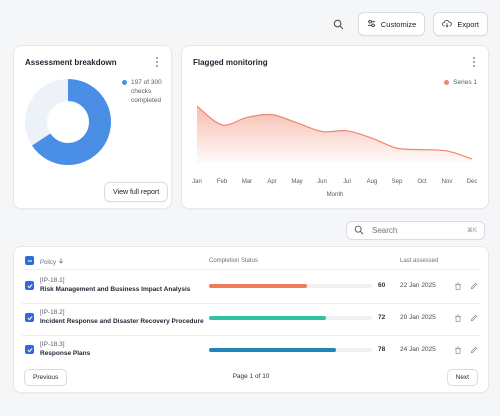 Image resolution: width=500 pixels, height=416 pixels. Describe the element at coordinates (468, 24) in the screenshot. I see `export-label: Export` at that location.